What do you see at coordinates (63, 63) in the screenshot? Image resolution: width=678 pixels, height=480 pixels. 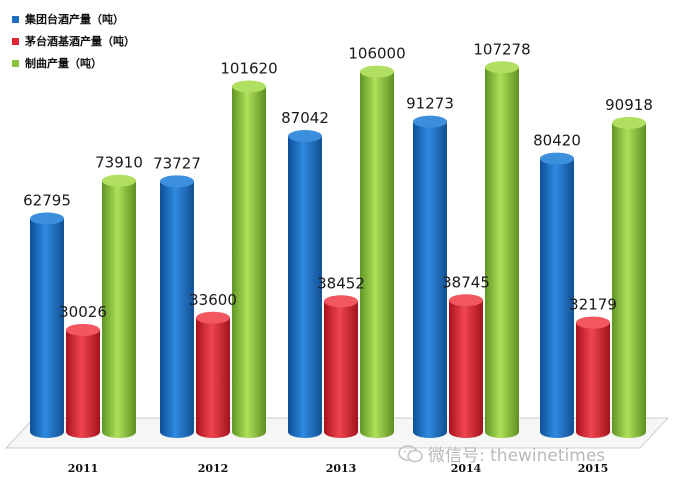 I see `legend-label: 制曲产量（吨）` at bounding box center [63, 63].